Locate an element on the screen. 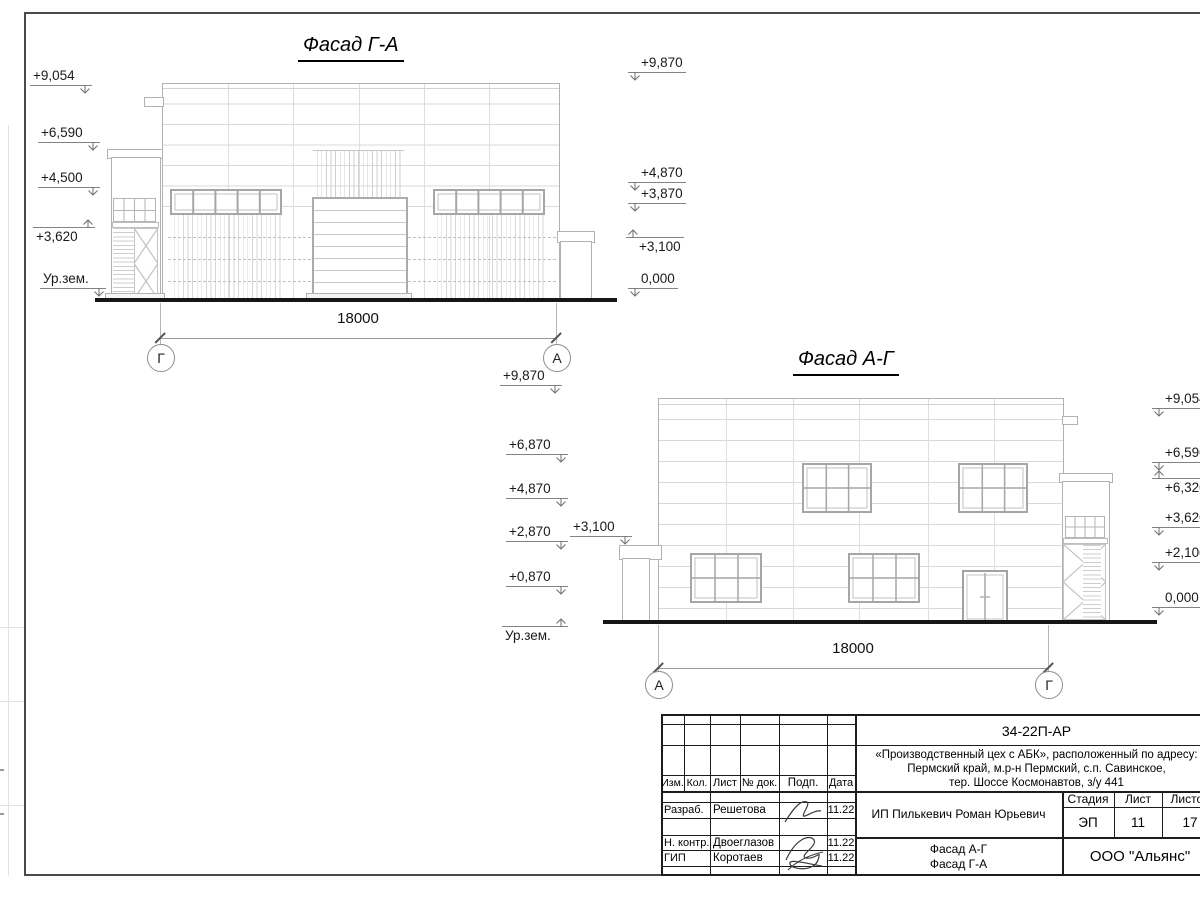  sig-role: Разраб. is located at coordinates (684, 810).